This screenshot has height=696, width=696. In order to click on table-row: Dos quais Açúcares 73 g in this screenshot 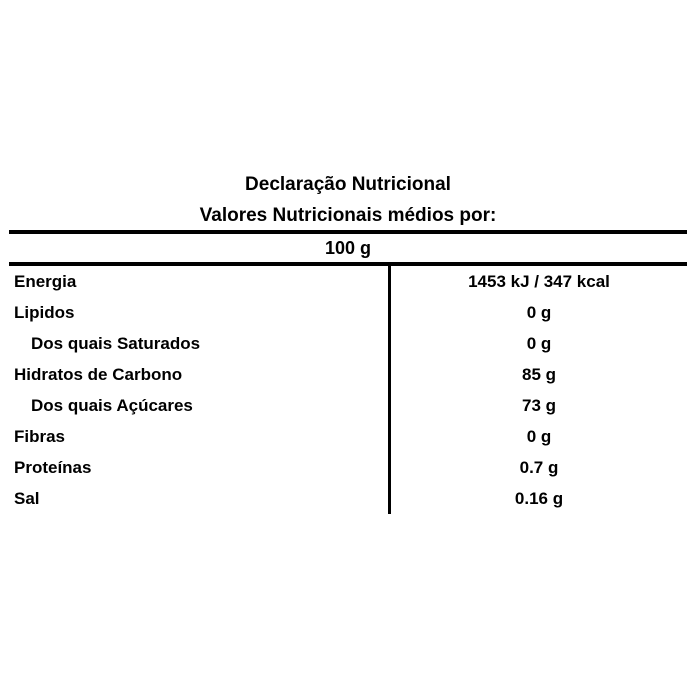, I will do `click(348, 405)`.